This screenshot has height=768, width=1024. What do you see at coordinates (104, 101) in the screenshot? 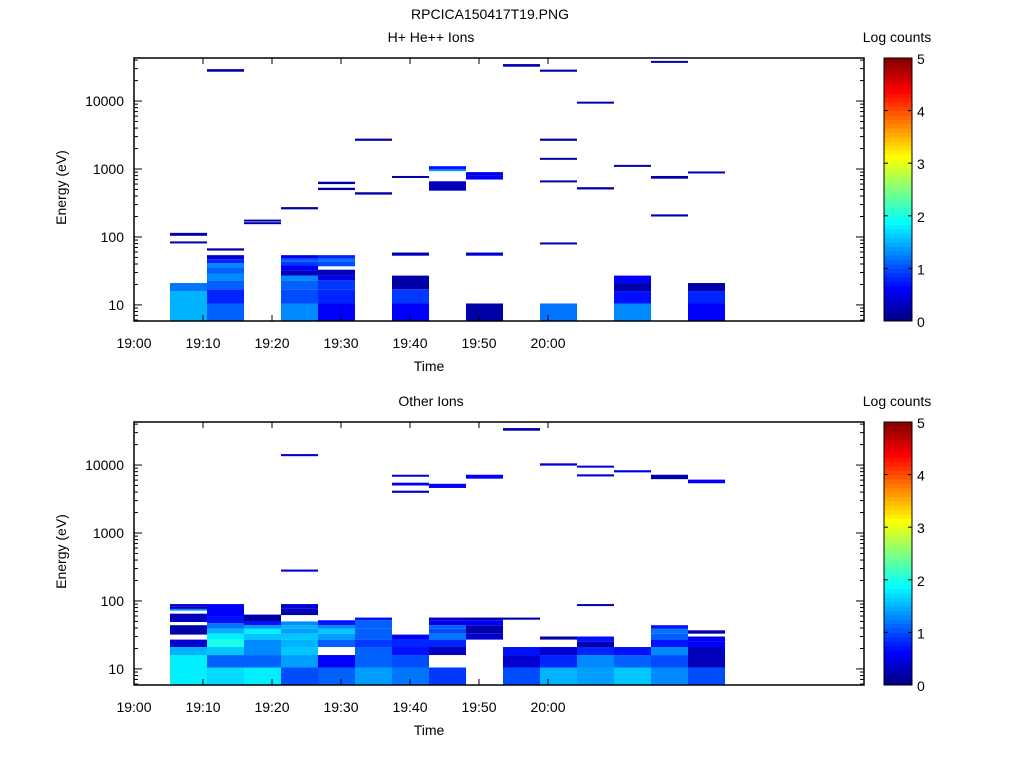
I see `y-tick-label: 10000` at bounding box center [104, 101].